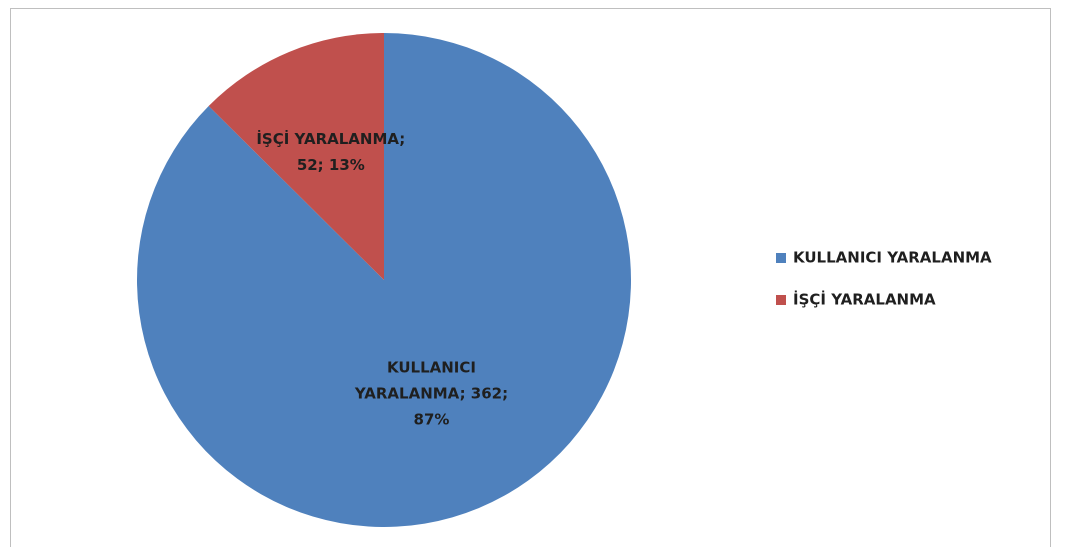 Image resolution: width=1065 pixels, height=547 pixels. Describe the element at coordinates (431, 368) in the screenshot. I see `data-label: KULLANICI` at that location.